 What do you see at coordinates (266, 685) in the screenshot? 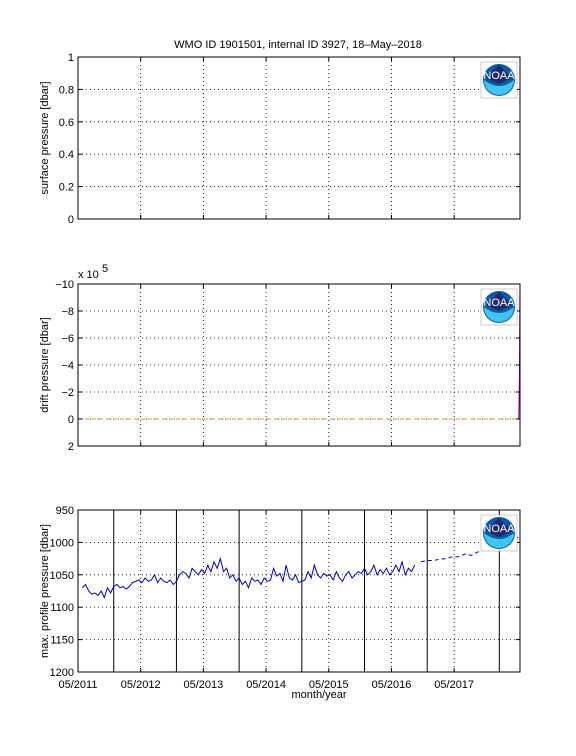
I see `x-tick-label: 05/2014` at bounding box center [266, 685].